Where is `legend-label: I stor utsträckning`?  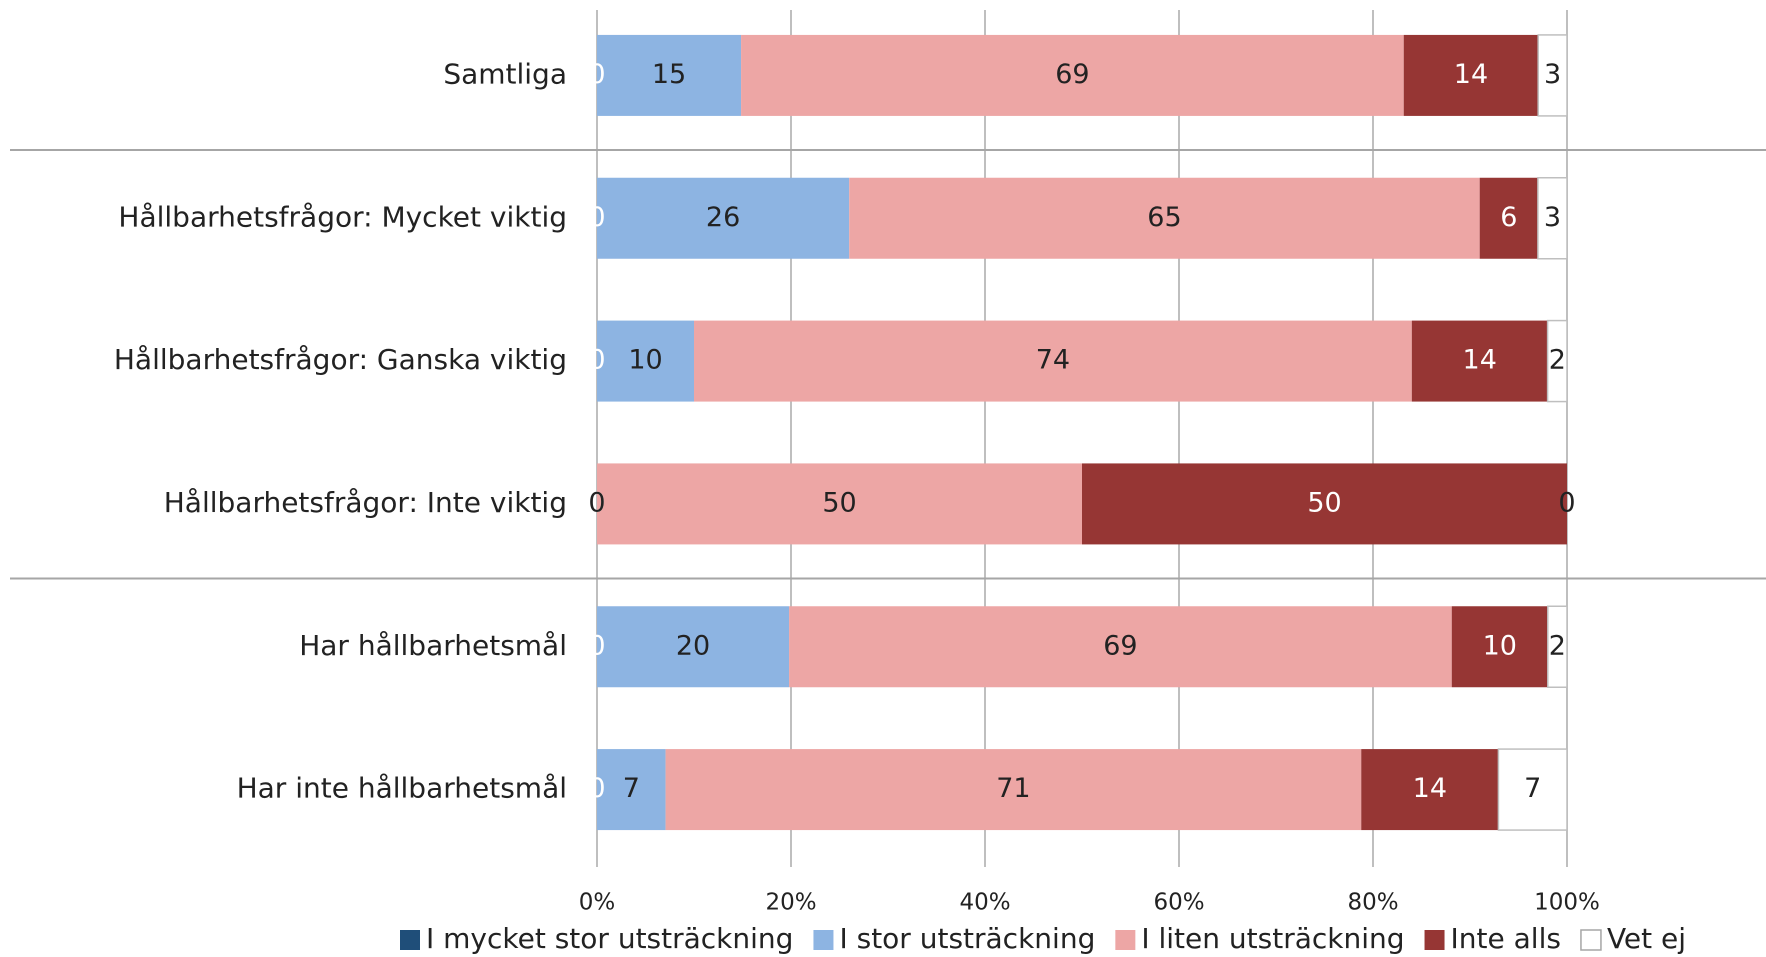
legend-label: I stor utsträckning is located at coordinates (967, 938).